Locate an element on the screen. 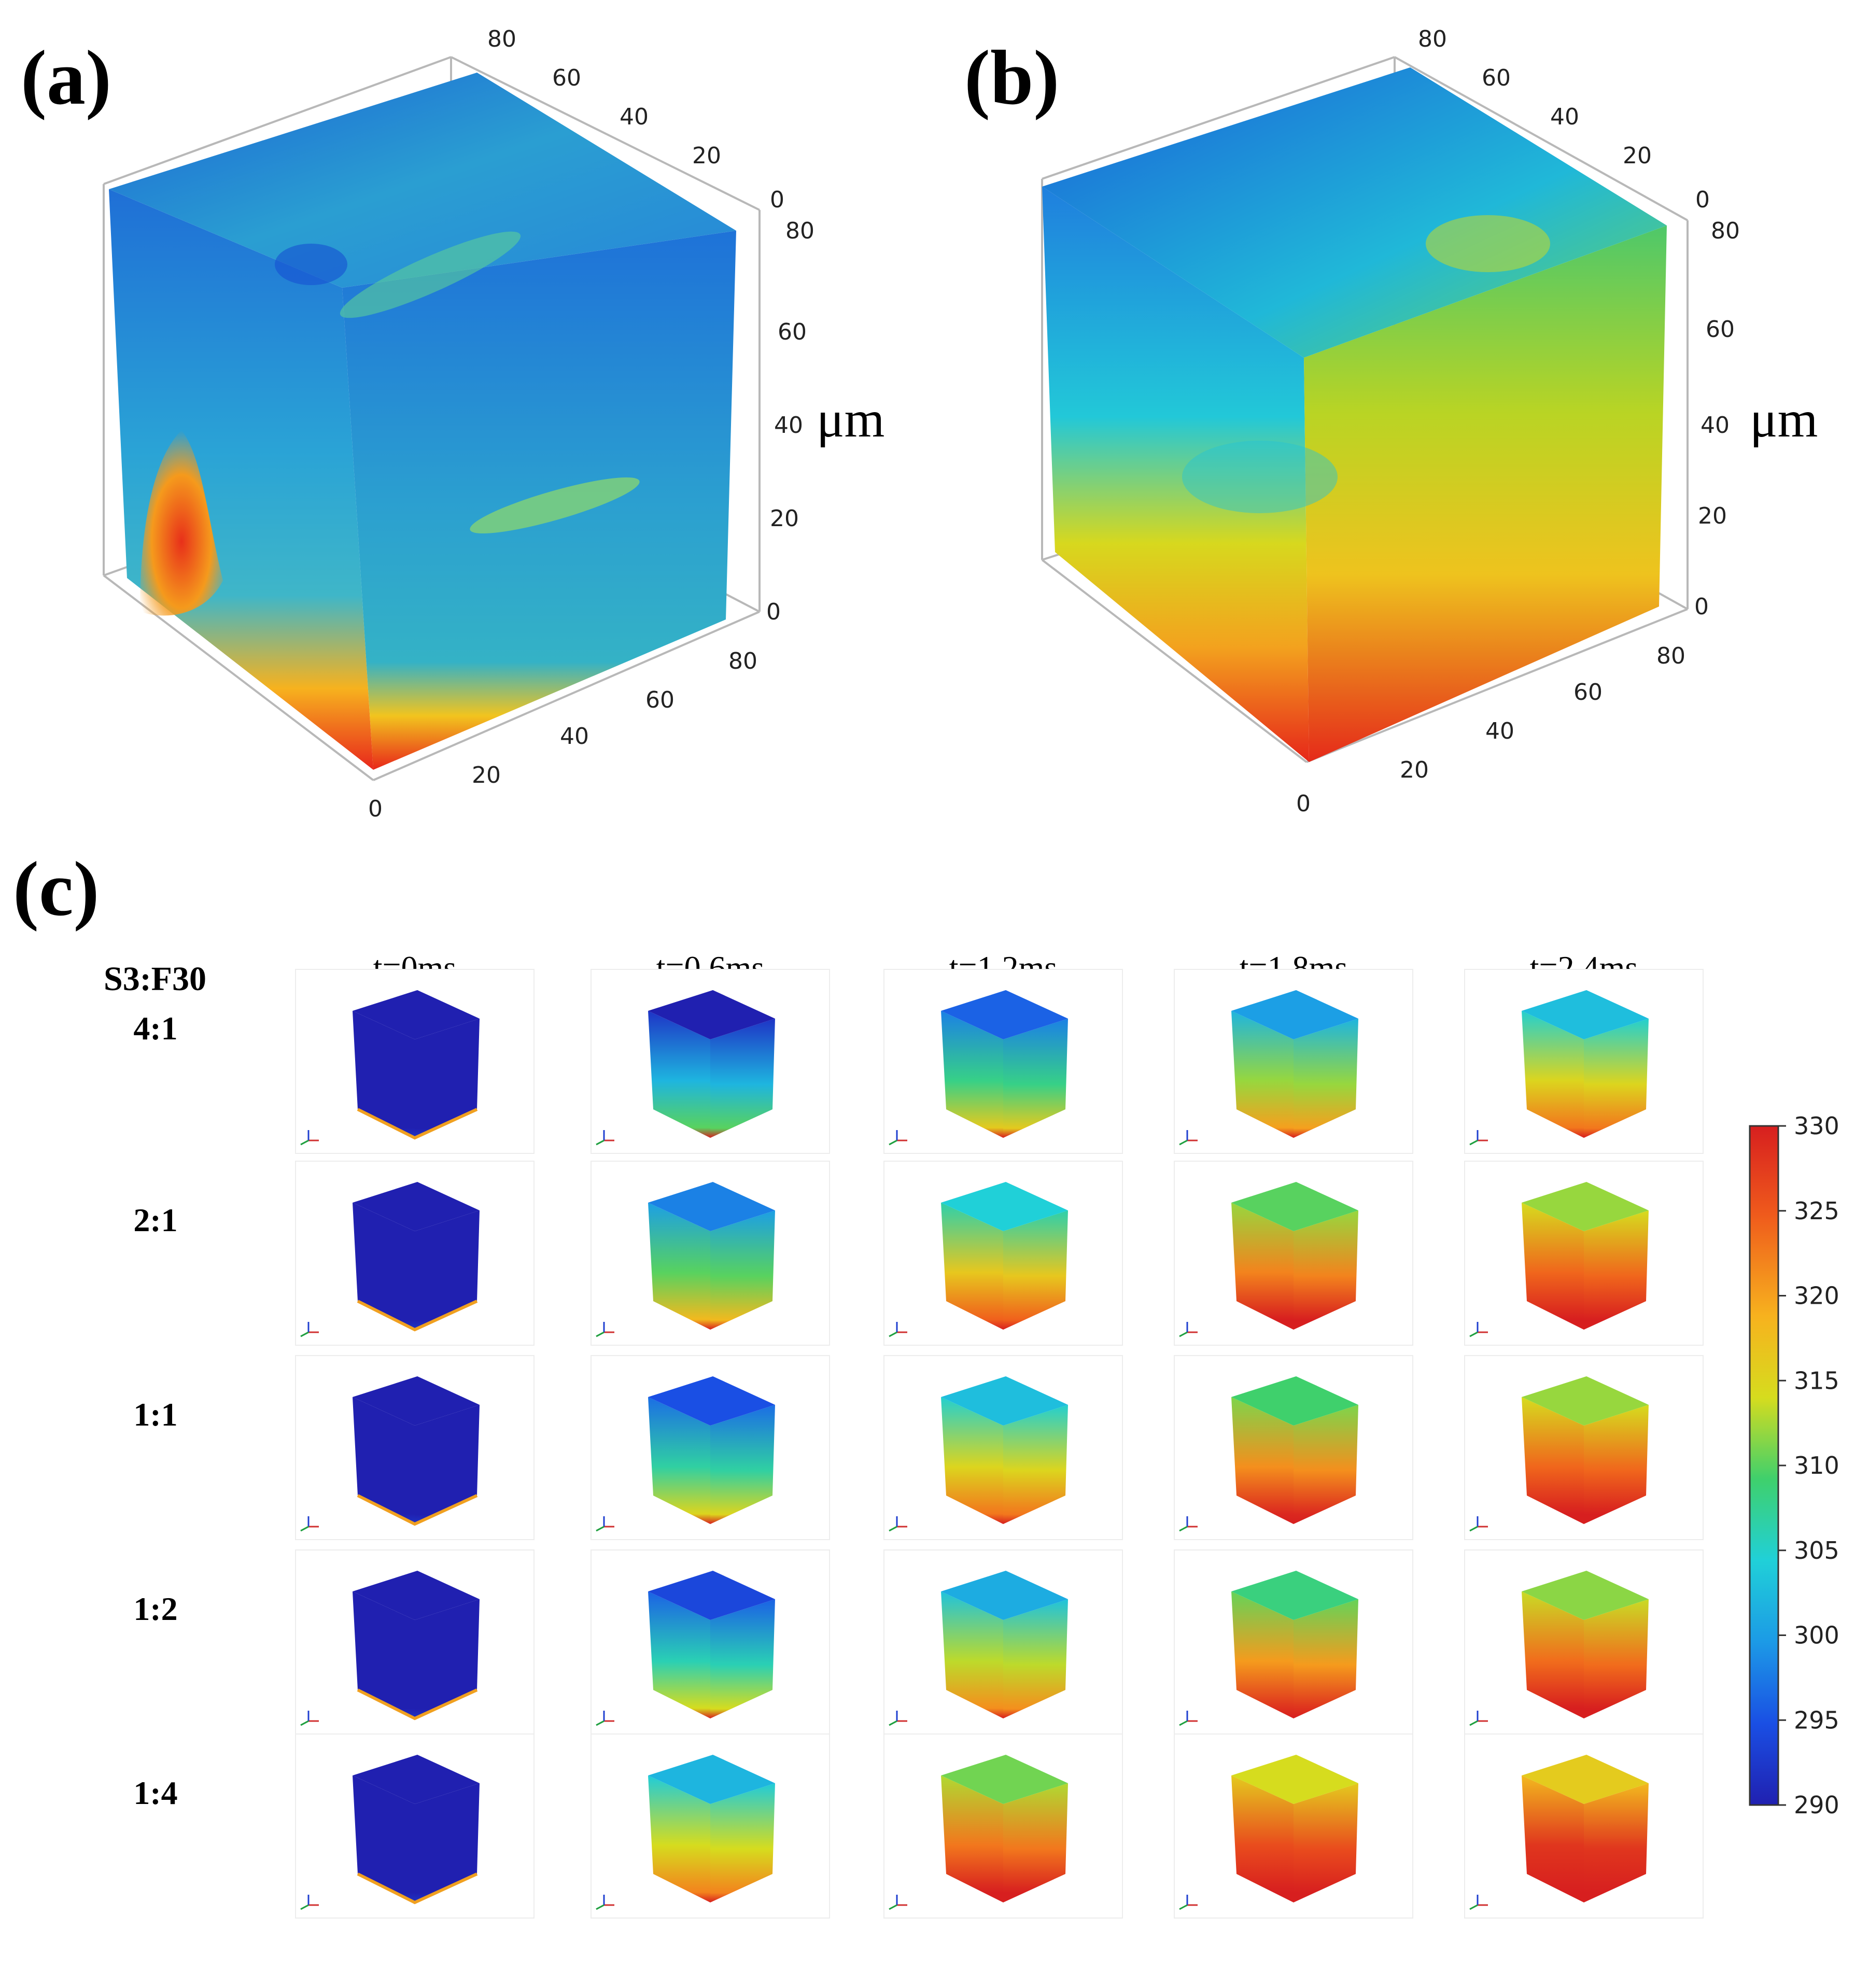  panel-a-x-tick-80: 80 is located at coordinates (742, 661).